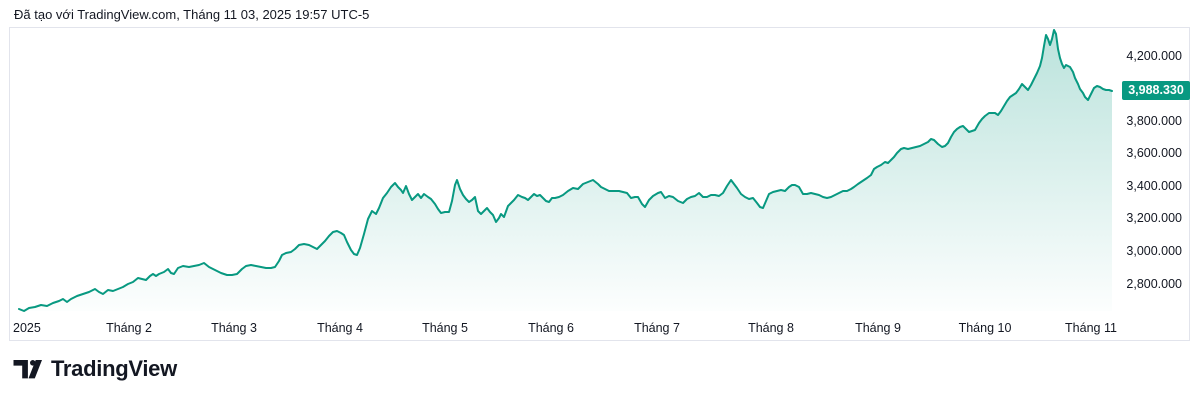  I want to click on x-axis-label: Tháng 2, so click(129, 328).